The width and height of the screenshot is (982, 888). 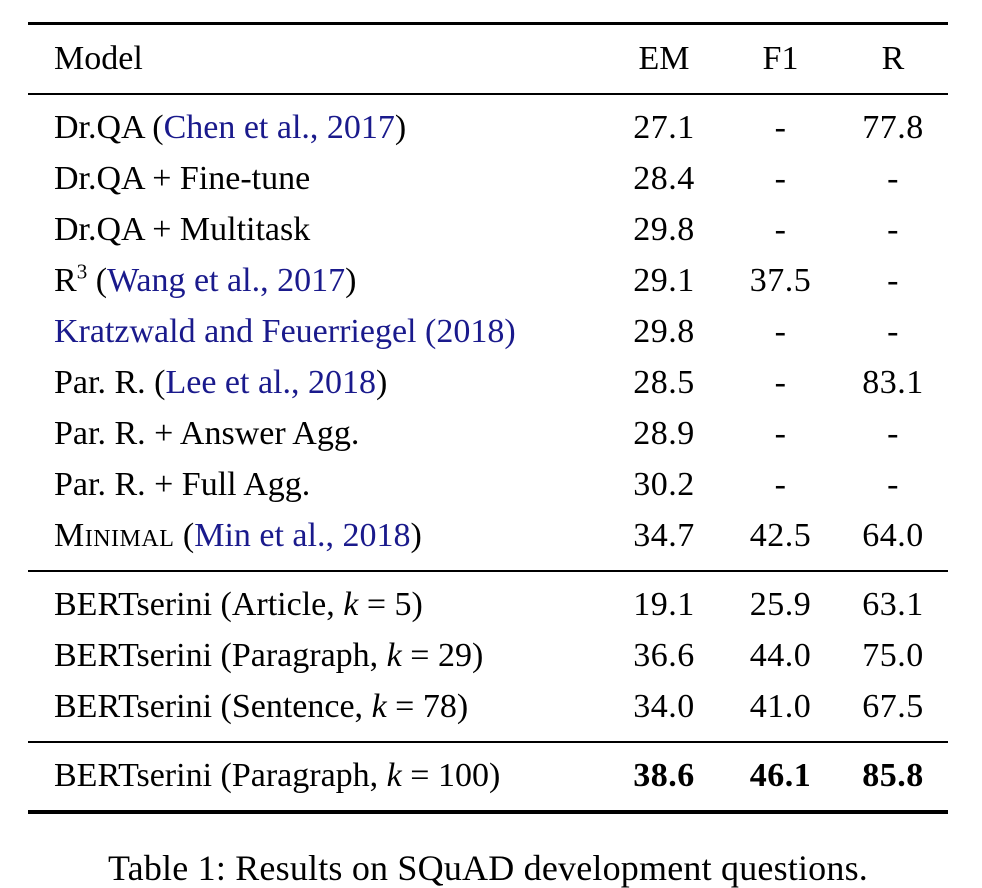 I want to click on table-row: Dr.QA + Multitask 29.8 - -, so click(x=488, y=229).